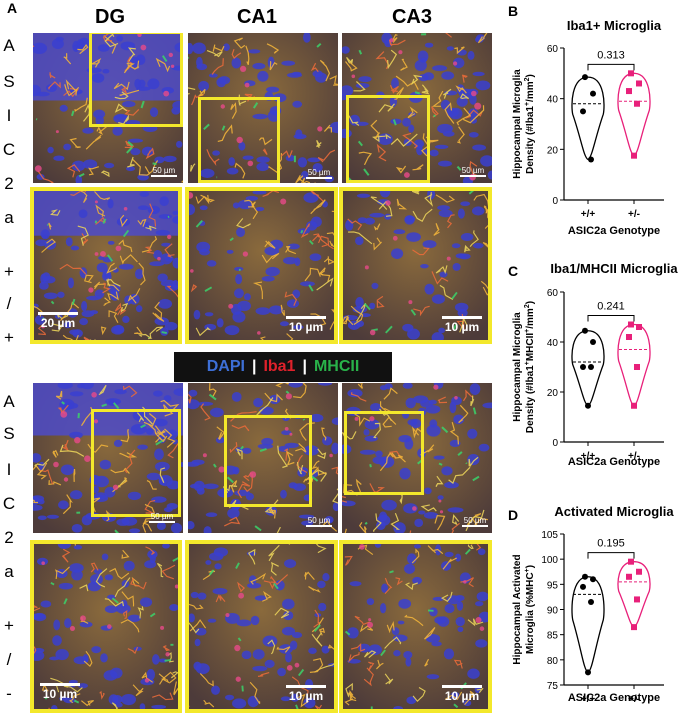  Describe the element at coordinates (462, 317) in the screenshot. I see `scale-bar-wt-ca3-zoom-bar` at that location.